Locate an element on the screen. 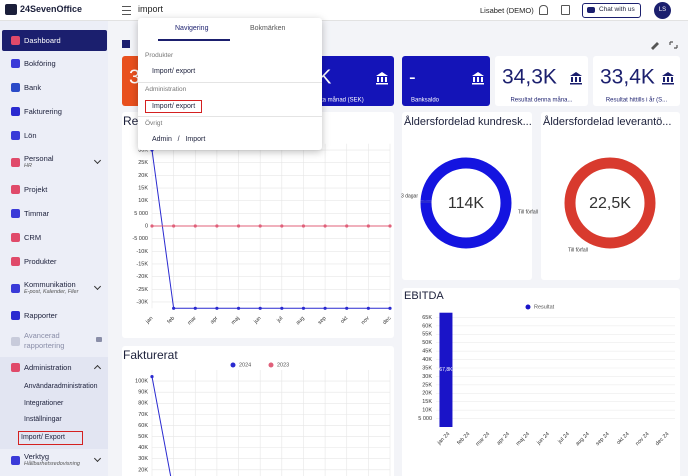 This screenshot has width=688, height=476. nav-item: Produkter is located at coordinates (54, 261).